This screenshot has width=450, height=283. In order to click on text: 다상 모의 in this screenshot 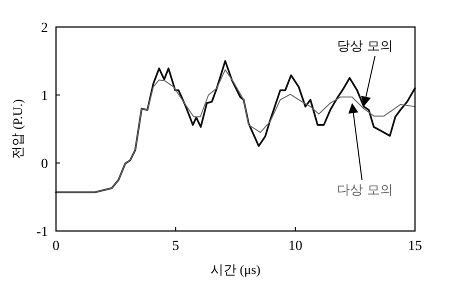, I will do `click(365, 190)`.